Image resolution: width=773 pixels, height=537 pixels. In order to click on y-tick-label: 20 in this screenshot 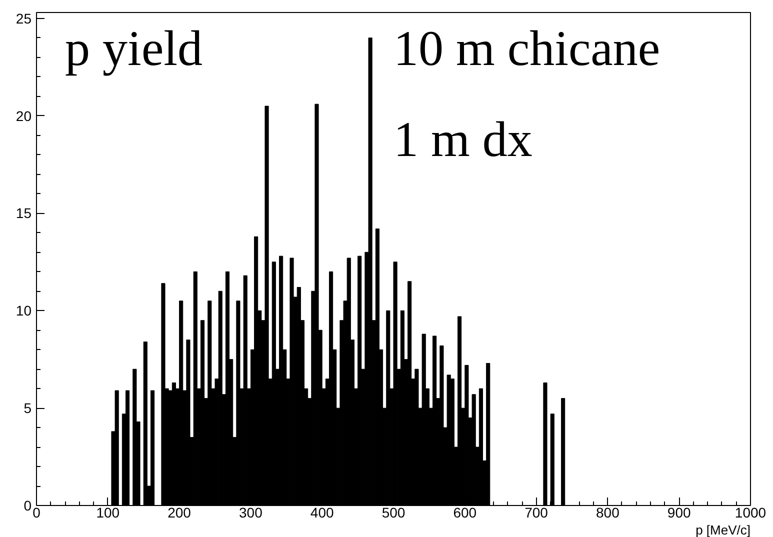, I will do `click(24, 116)`.